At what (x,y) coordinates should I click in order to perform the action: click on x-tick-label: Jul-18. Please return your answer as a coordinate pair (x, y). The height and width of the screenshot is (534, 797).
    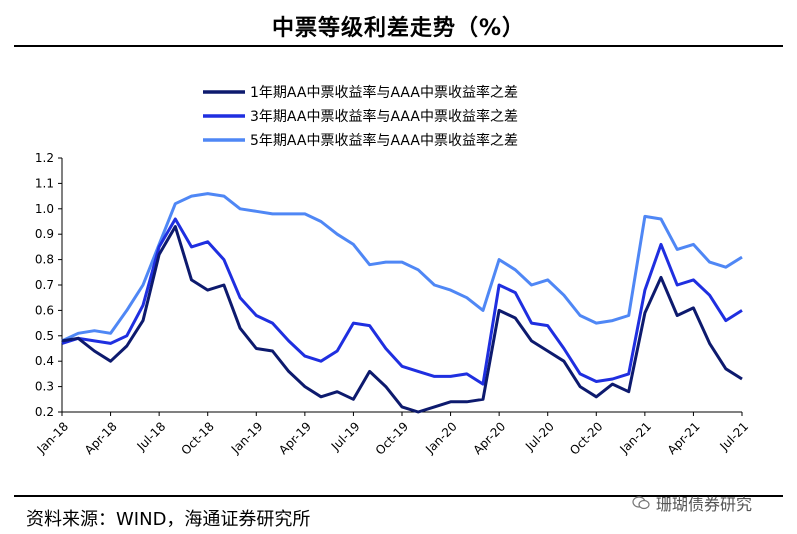
    Looking at the image, I should click on (151, 436).